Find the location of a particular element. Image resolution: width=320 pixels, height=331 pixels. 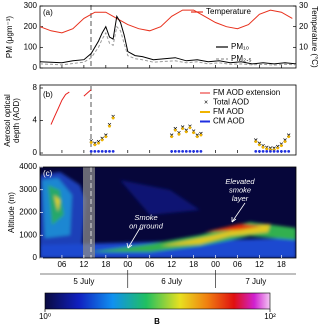

annotation: layer is located at coordinates (240, 198).